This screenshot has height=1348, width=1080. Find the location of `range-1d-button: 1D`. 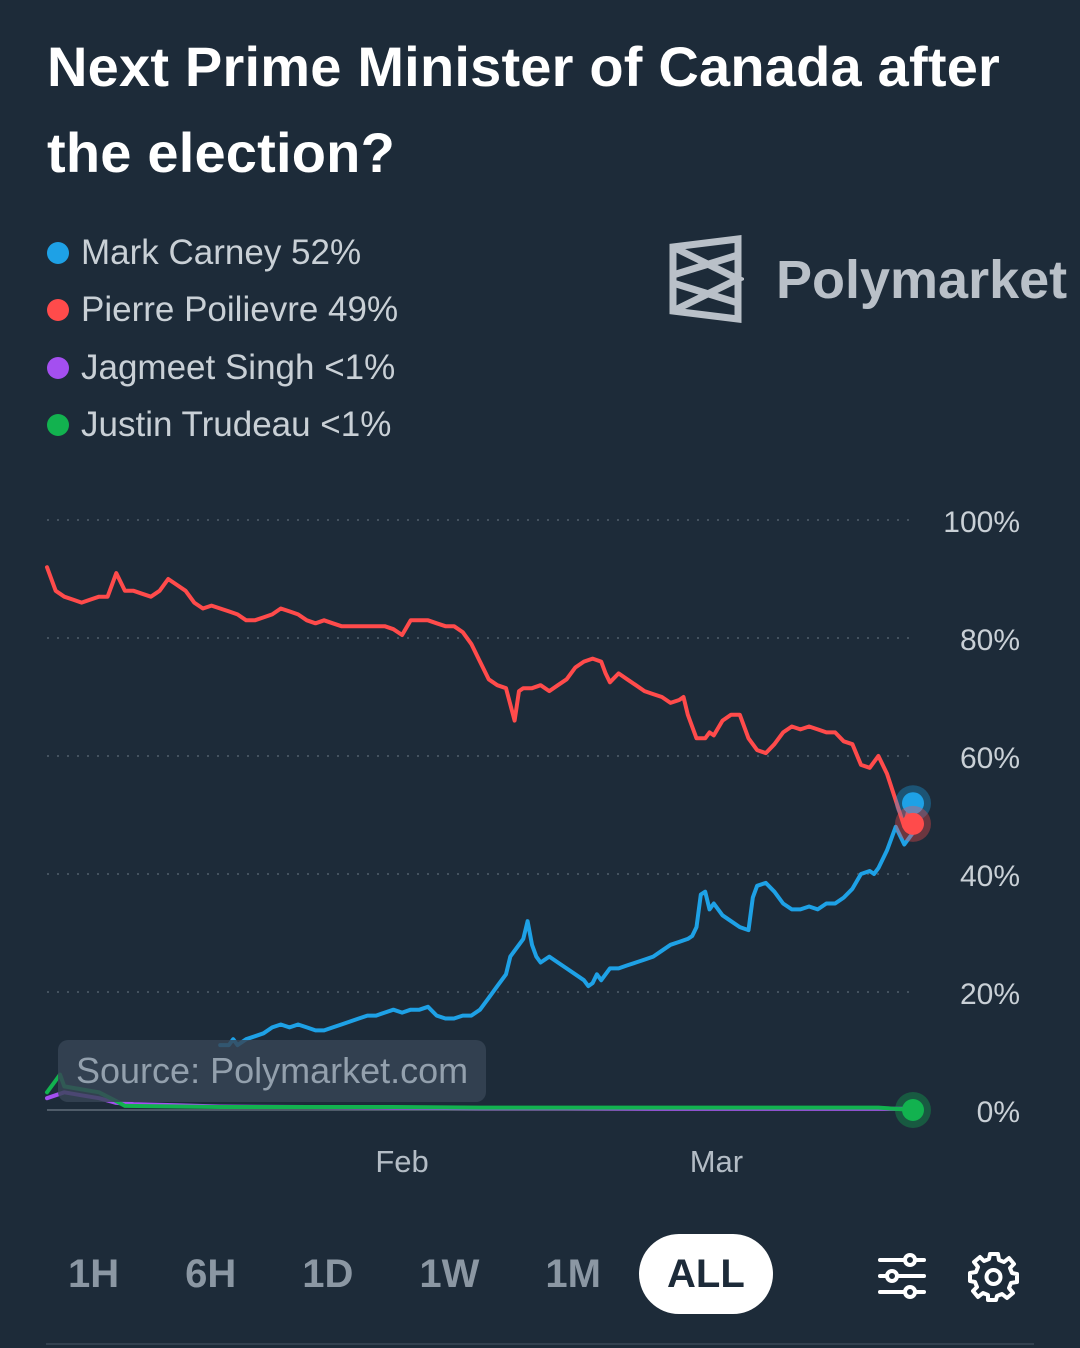

range-1d-button: 1D is located at coordinates (328, 1273).